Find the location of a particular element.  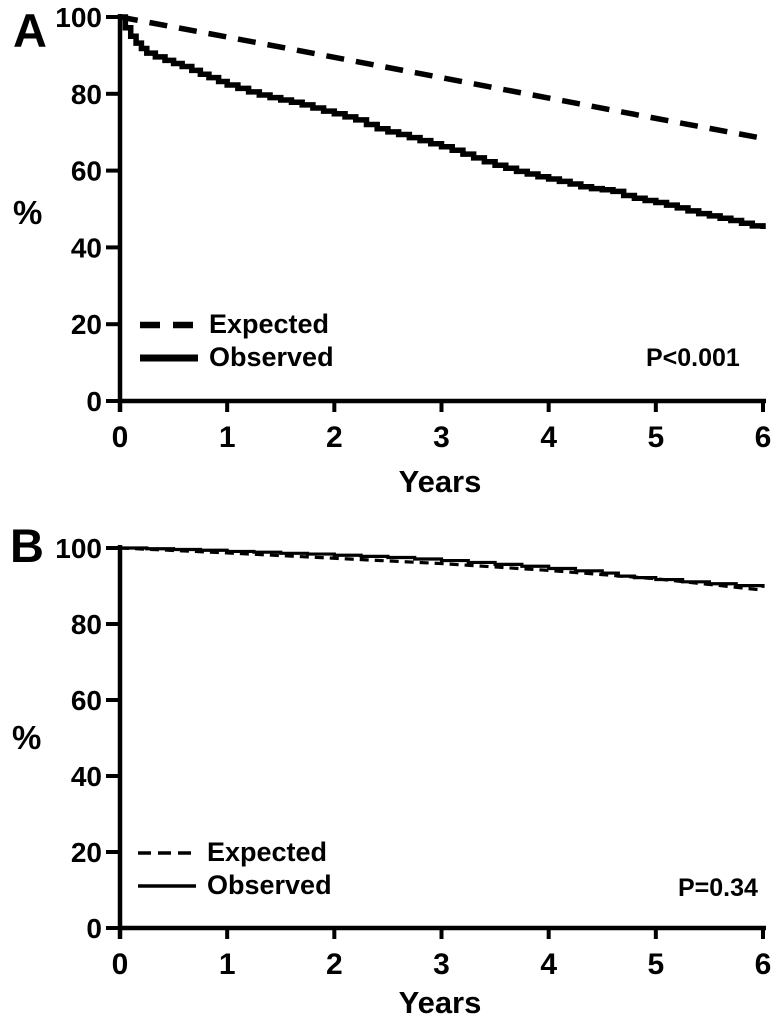

panel-a-legend: Expected Observed is located at coordinates (237, 341).